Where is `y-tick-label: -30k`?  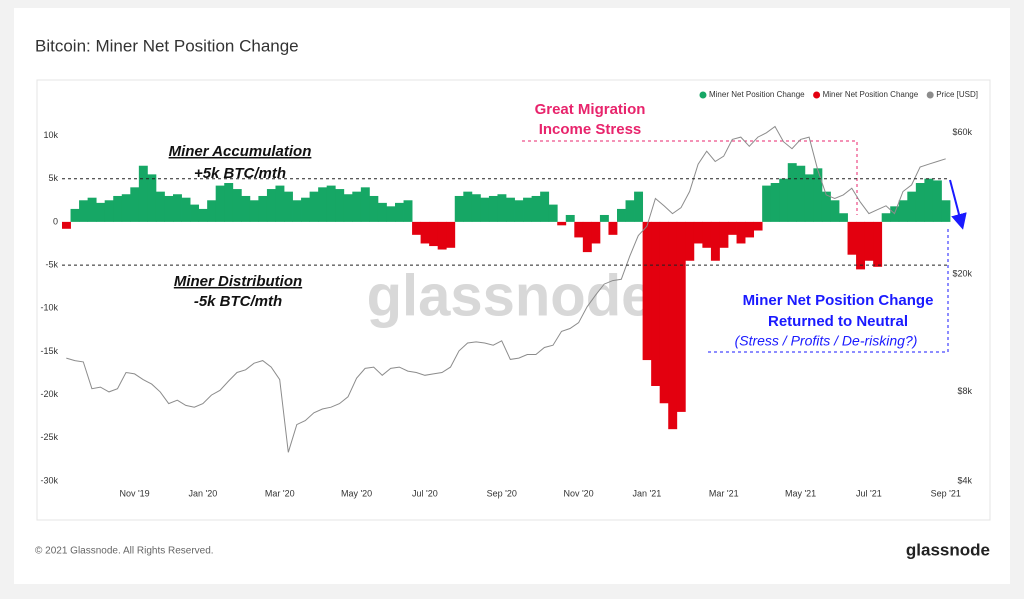 y-tick-label: -30k is located at coordinates (49, 480).